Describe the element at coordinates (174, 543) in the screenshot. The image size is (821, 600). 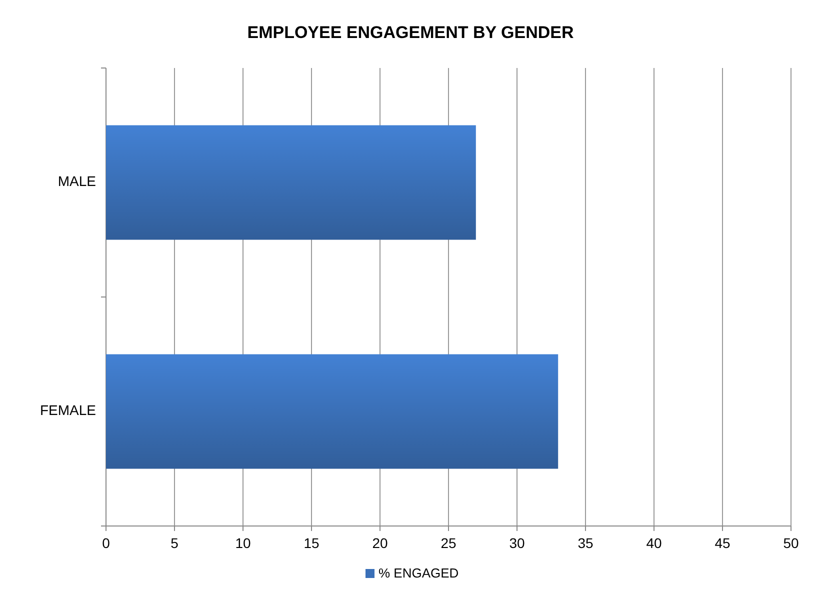
I see `x-tick-label: 5` at that location.